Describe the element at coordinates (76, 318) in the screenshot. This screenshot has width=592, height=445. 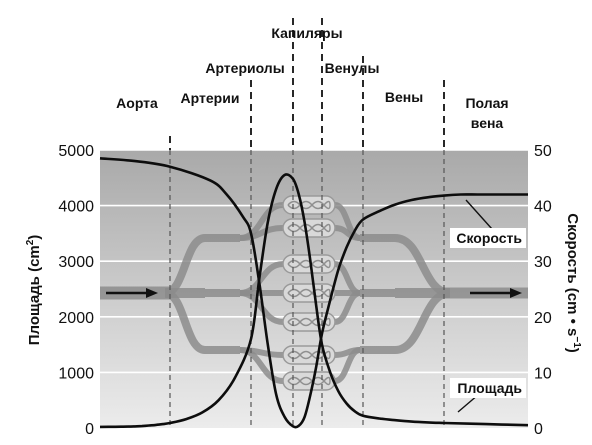
I see `left-tick-label: 2000` at that location.